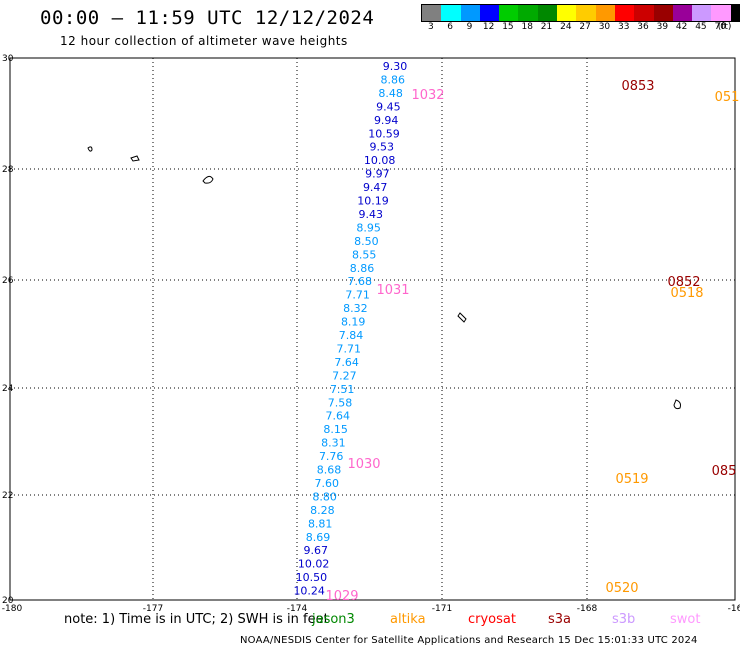 This screenshot has width=740, height=650. I want to click on page-title: 00:00 – 11:59 UTC 12/12/2024, so click(207, 18).